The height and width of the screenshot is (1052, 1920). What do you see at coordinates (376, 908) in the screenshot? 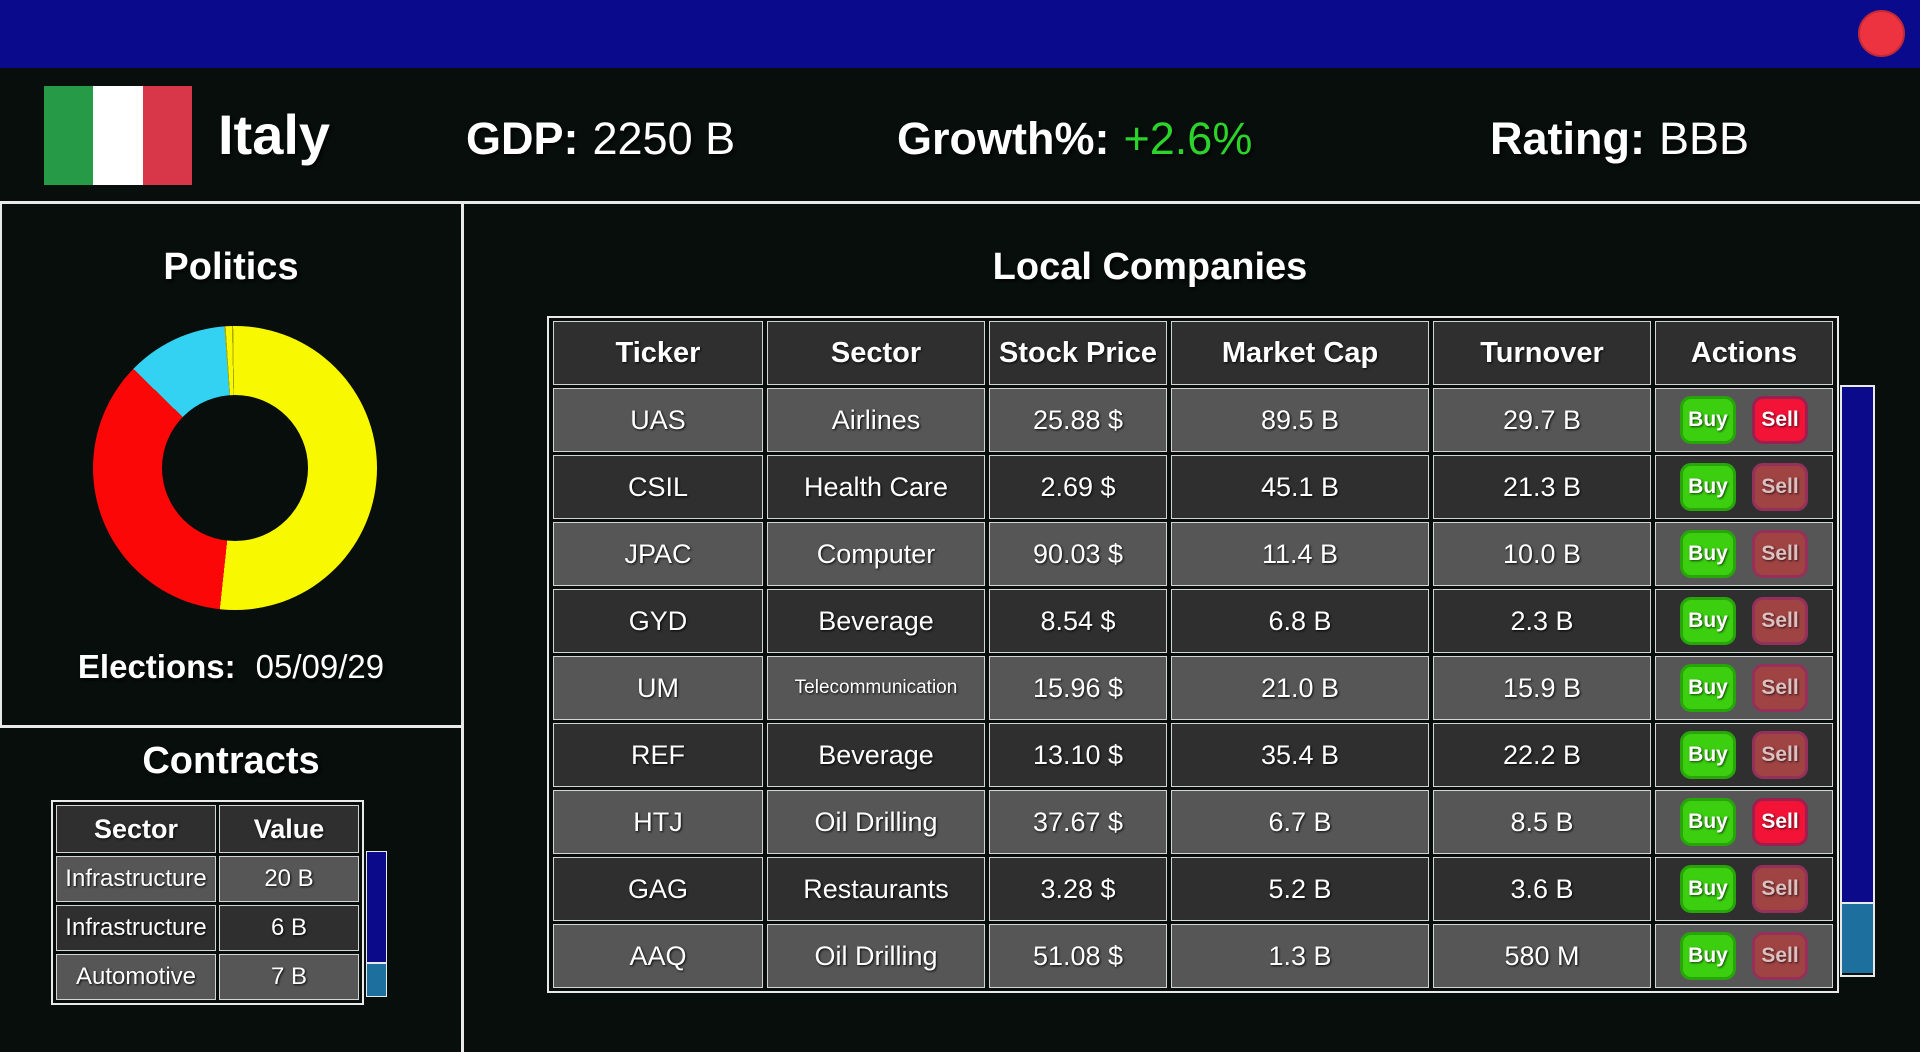
I see `contracts-scrollbar-thumb` at bounding box center [376, 908].